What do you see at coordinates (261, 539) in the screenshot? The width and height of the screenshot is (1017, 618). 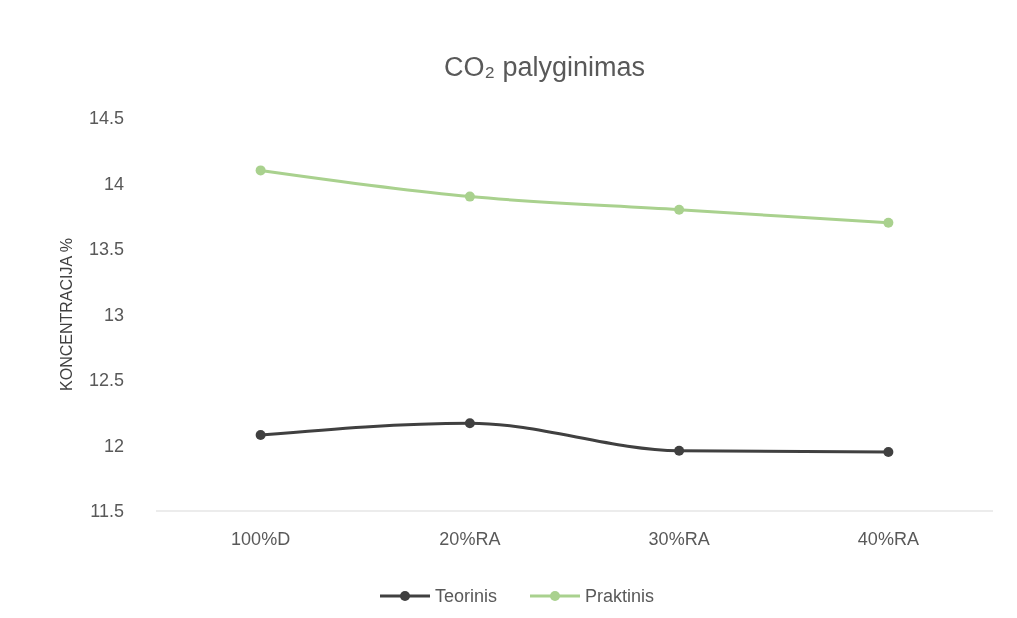 I see `x-tick-label: 100%D` at bounding box center [261, 539].